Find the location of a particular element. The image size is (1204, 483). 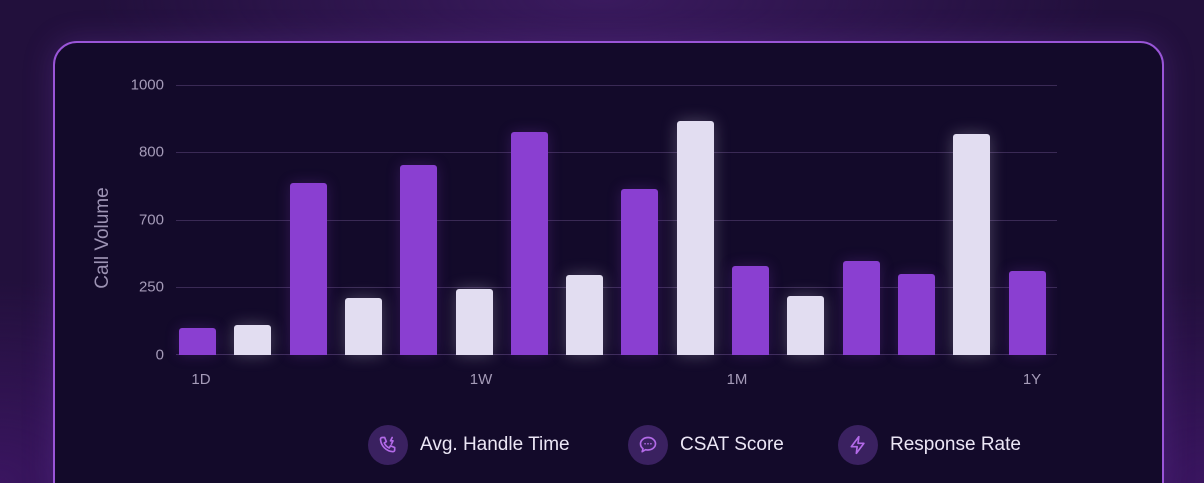

x-axis-line is located at coordinates (616, 354).